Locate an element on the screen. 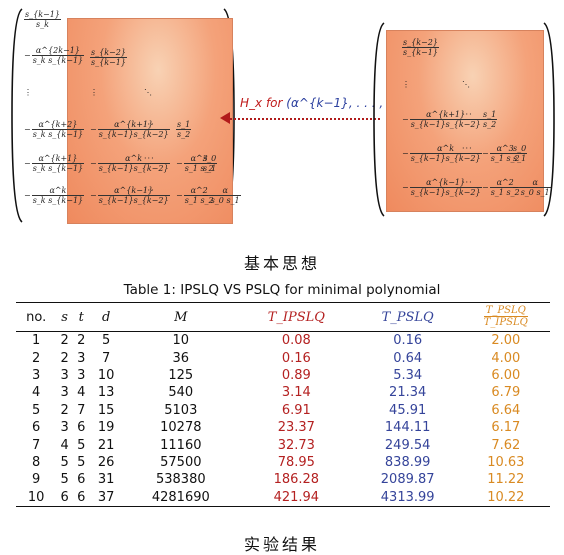  matrix-entry: − α^{k+1} s_k s_{k−1} is located at coordinates (54, 163).